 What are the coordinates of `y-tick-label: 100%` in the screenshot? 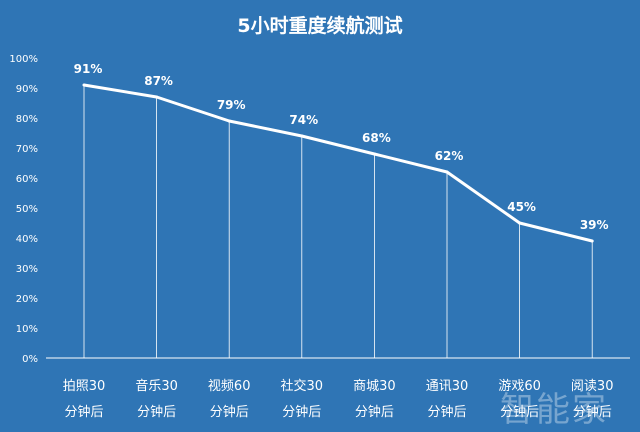 It's located at (23, 59).